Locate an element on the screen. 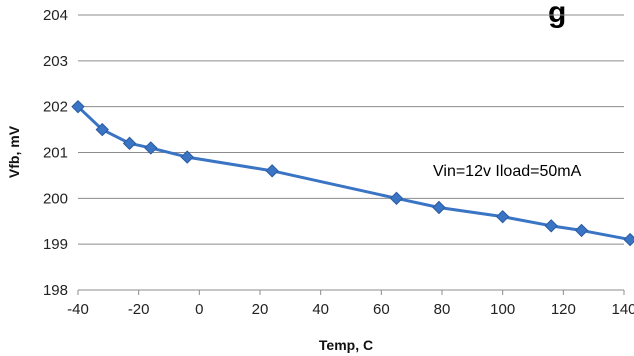  y-tick-label: 199 is located at coordinates (55, 244).